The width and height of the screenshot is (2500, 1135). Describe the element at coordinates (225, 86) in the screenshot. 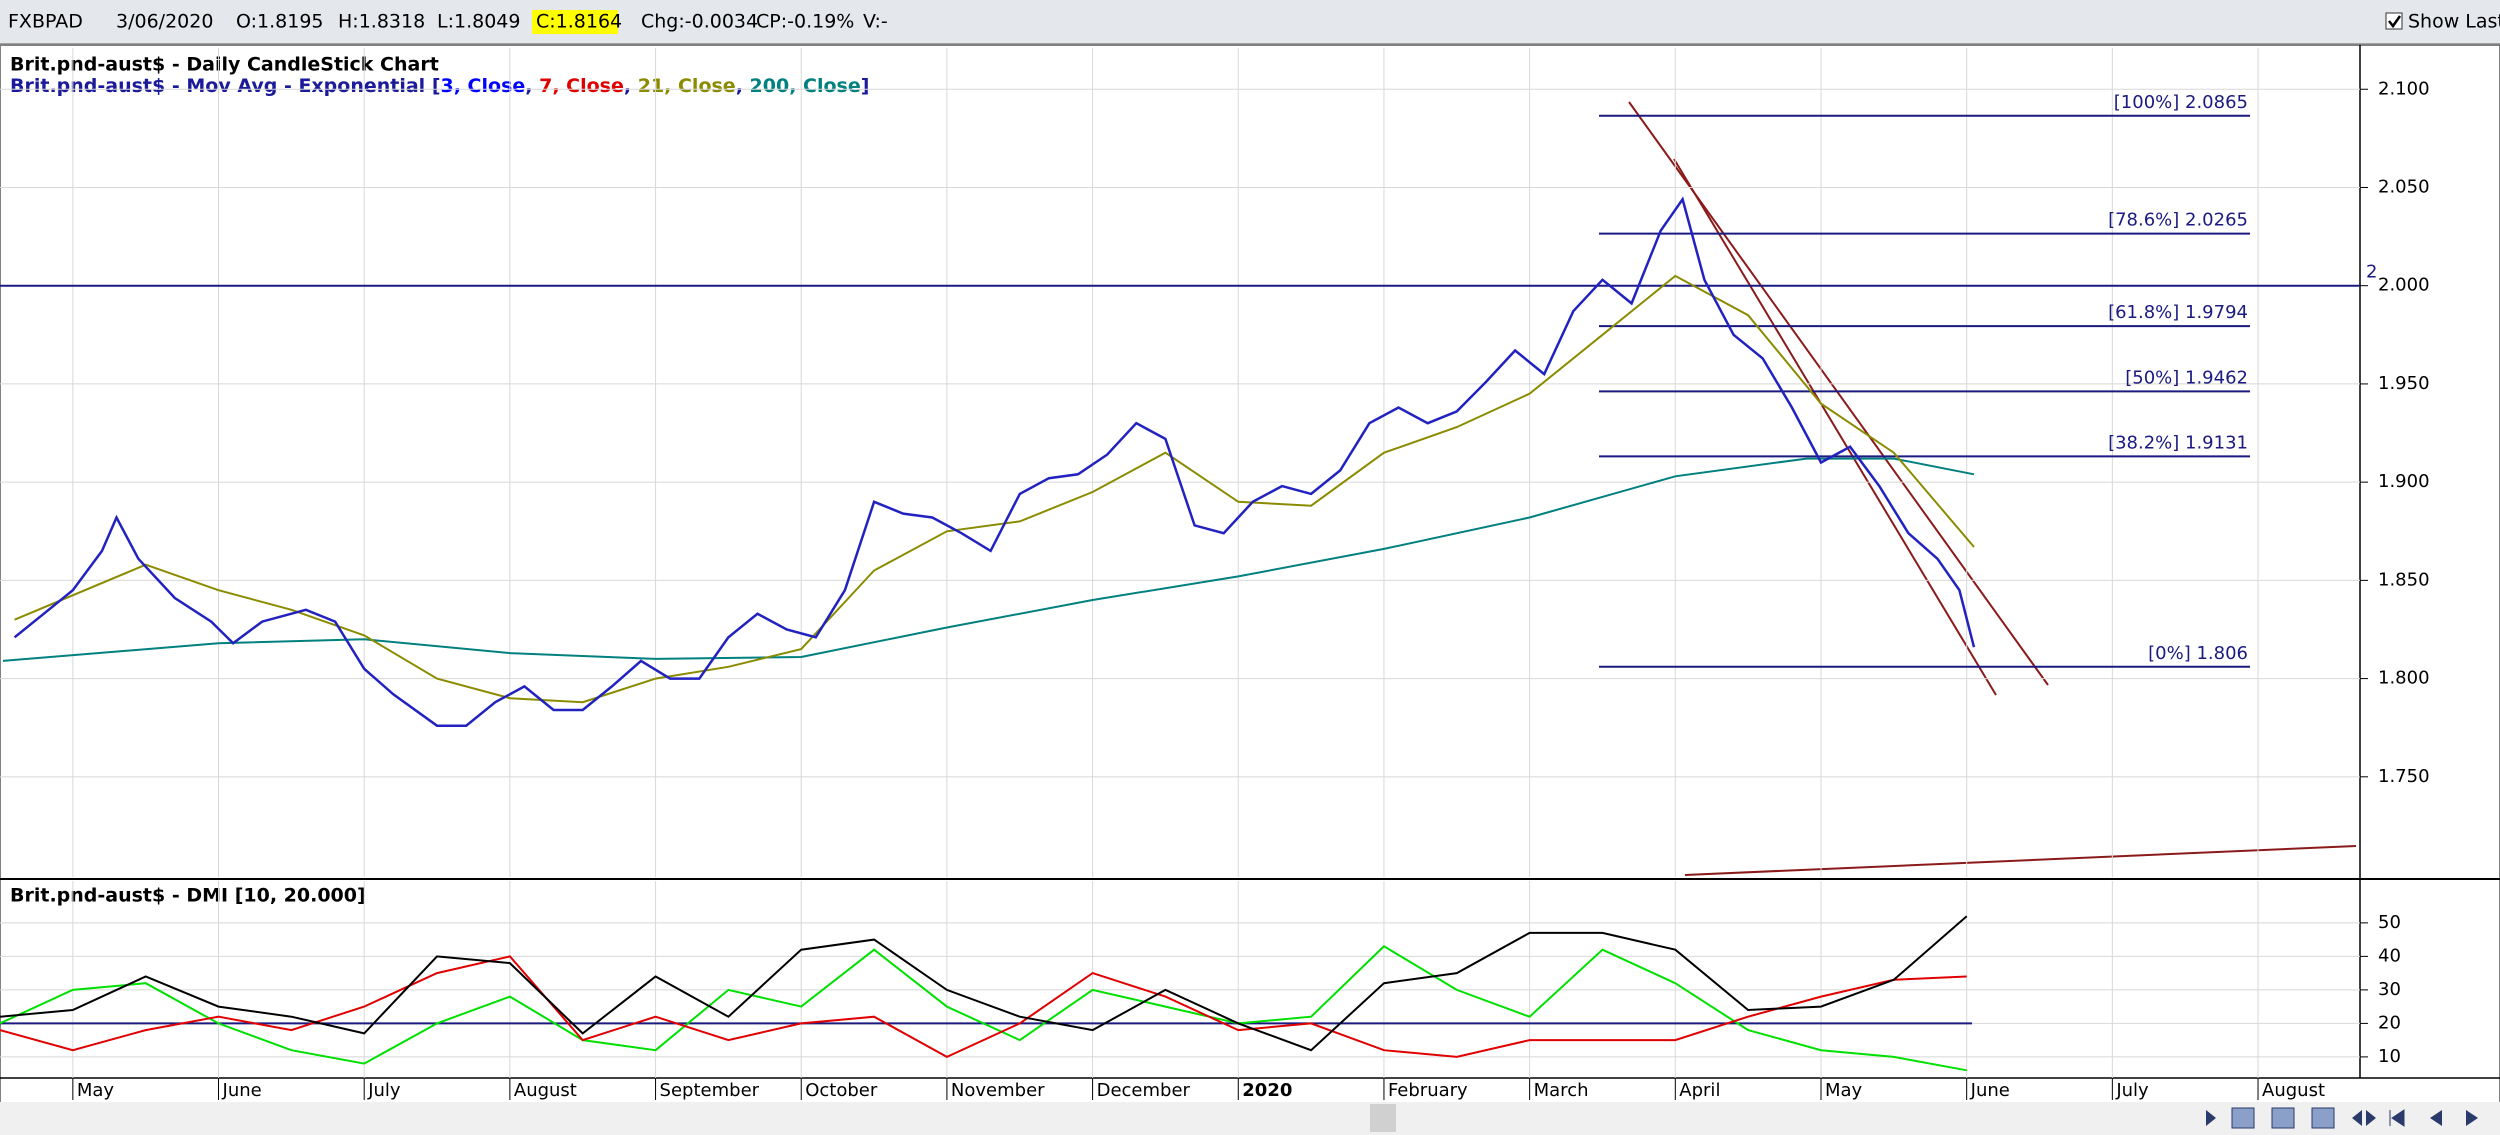

I see `legend-part: Brit.pnd-aust$ - Mov Avg - Exponential [` at that location.